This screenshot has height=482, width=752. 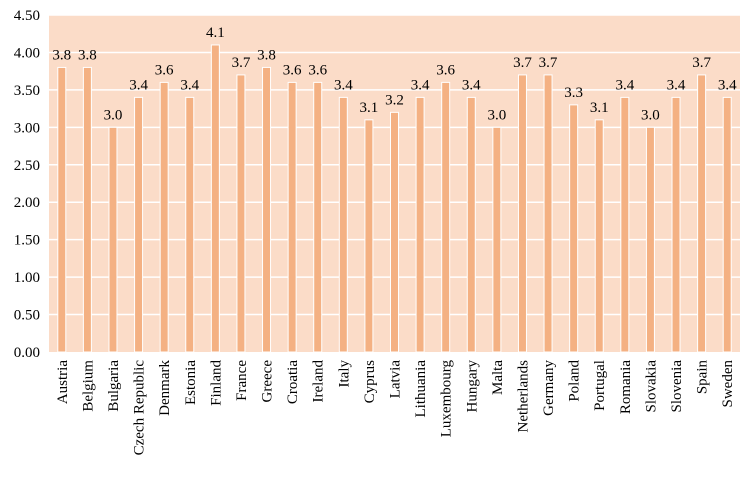 I want to click on x-tick-label: Portugal, so click(x=600, y=385).